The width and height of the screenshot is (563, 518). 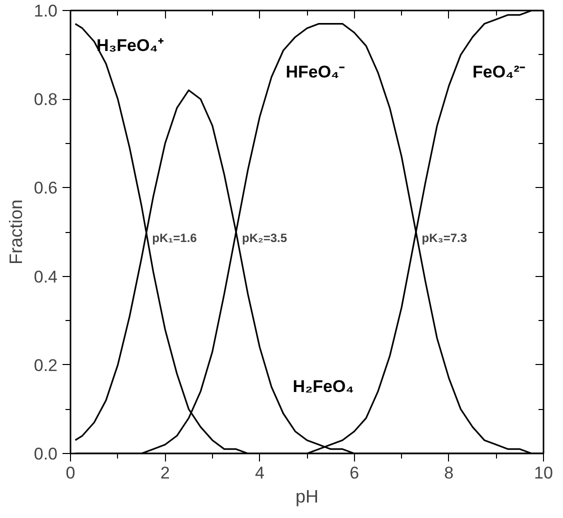 What do you see at coordinates (543, 473) in the screenshot?
I see `x-tick-label: 10` at bounding box center [543, 473].